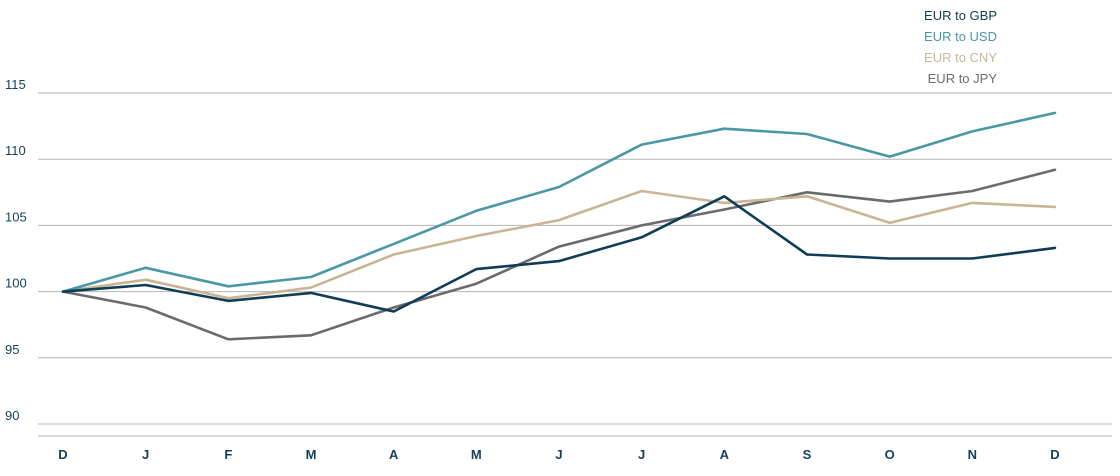  Describe the element at coordinates (12, 415) in the screenshot. I see `y-tick-label: 90` at that location.